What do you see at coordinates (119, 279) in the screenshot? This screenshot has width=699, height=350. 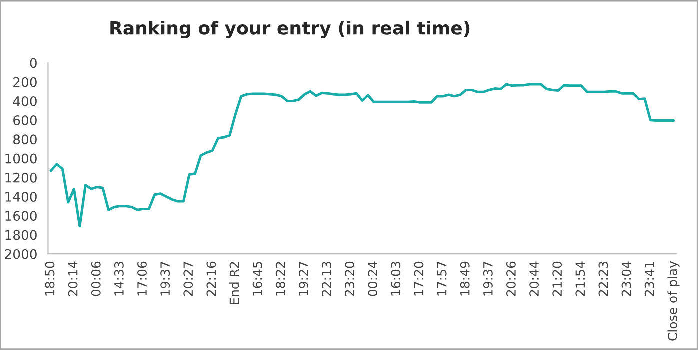 I see `x-tick-label: 14:33` at bounding box center [119, 279].